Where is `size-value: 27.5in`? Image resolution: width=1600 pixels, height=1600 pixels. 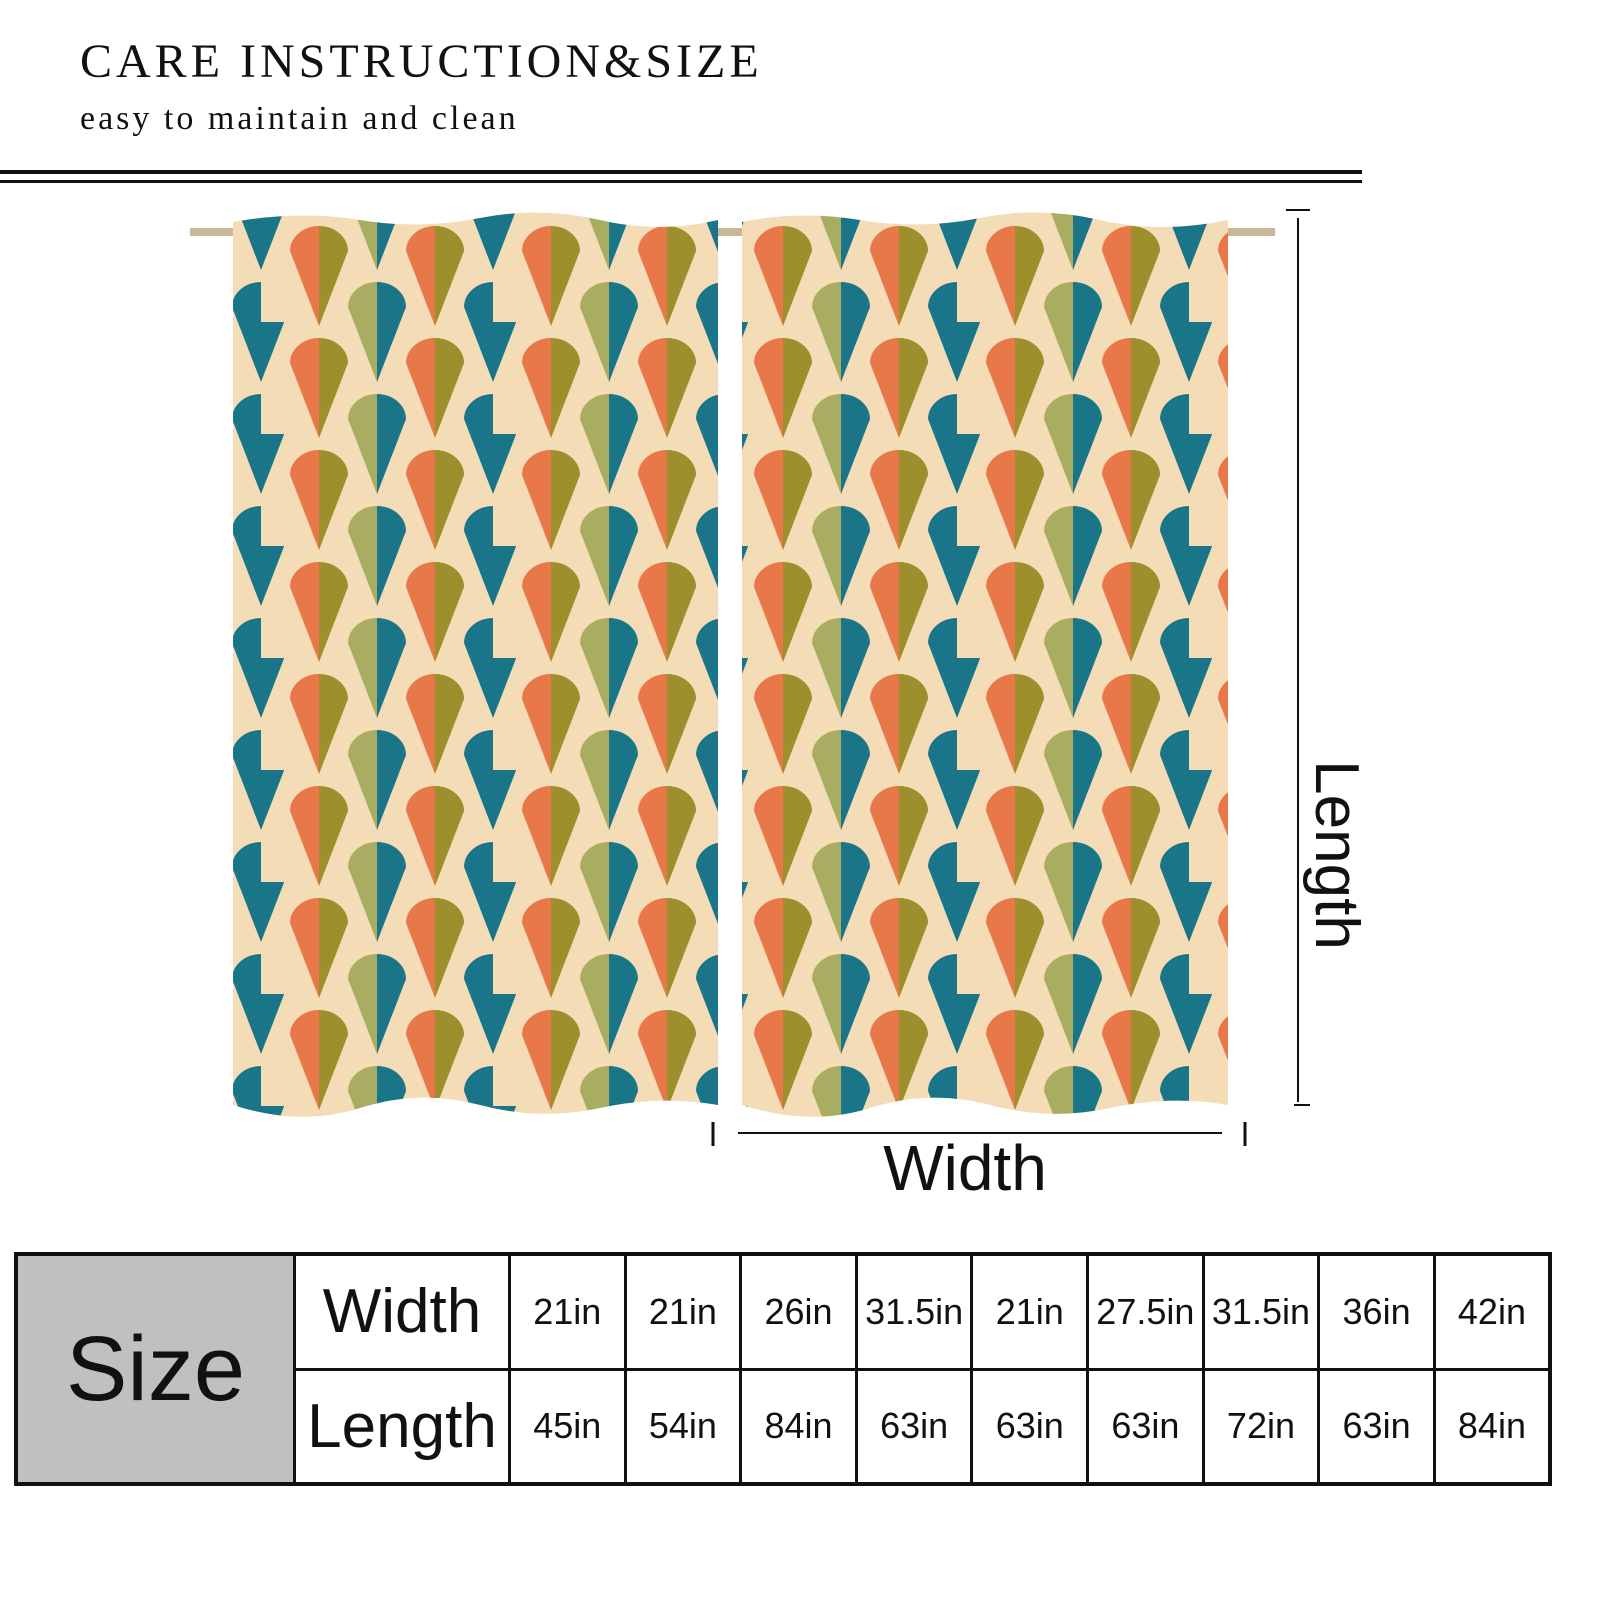 size-value: 27.5in is located at coordinates (1145, 1311).